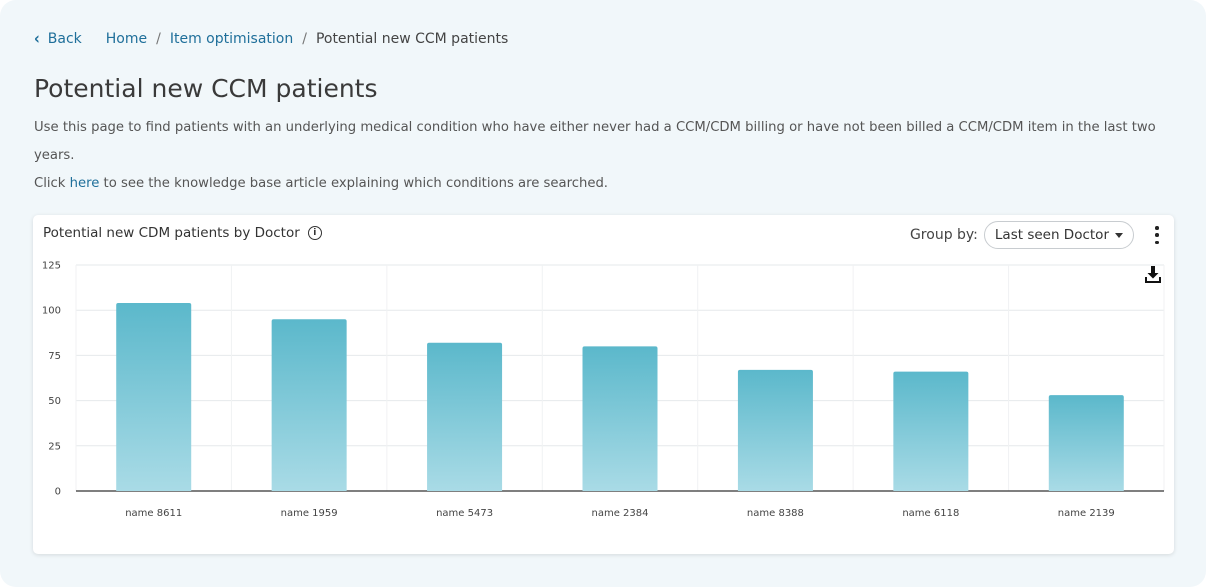  Describe the element at coordinates (1153, 275) in the screenshot. I see `download-icon` at that location.